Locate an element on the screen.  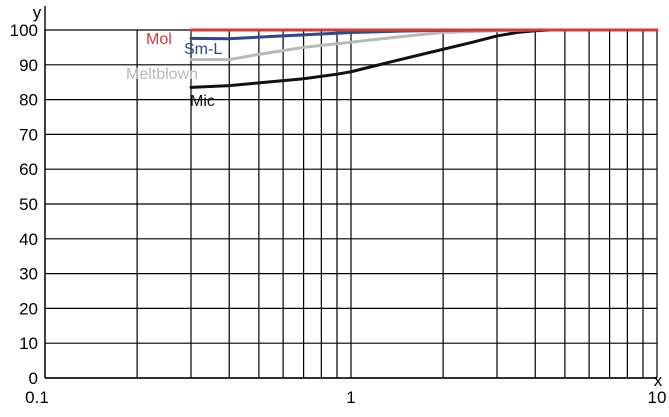
y-tick-label: 70 is located at coordinates (28, 134).